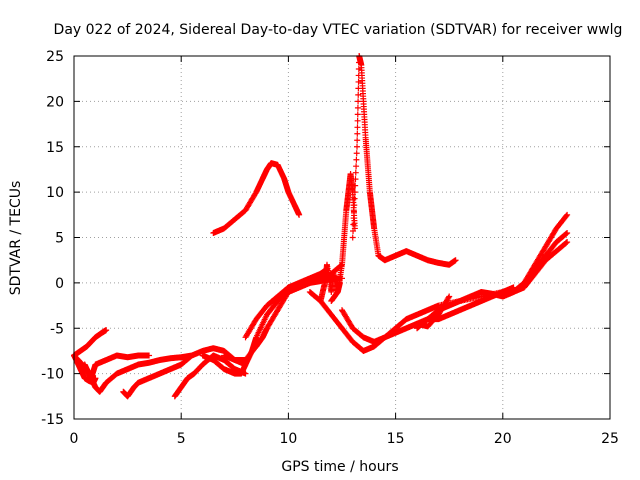  What do you see at coordinates (59, 239) in the screenshot?
I see `y-tick-label: 5` at bounding box center [59, 239].